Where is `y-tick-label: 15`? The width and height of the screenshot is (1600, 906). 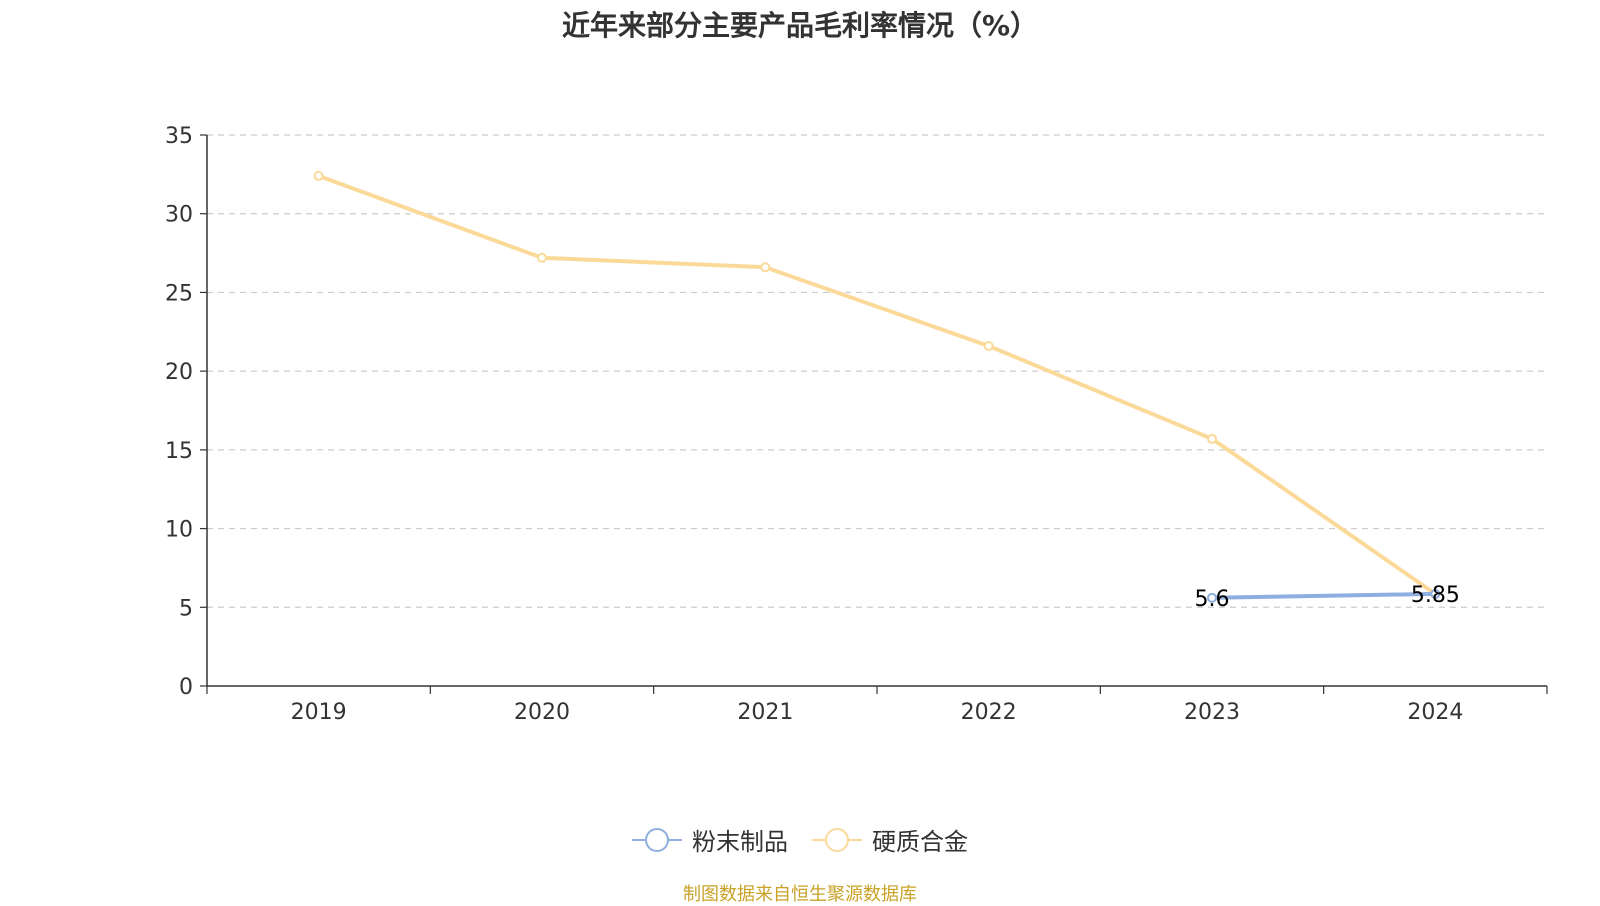
y-tick-label: 15 is located at coordinates (179, 451).